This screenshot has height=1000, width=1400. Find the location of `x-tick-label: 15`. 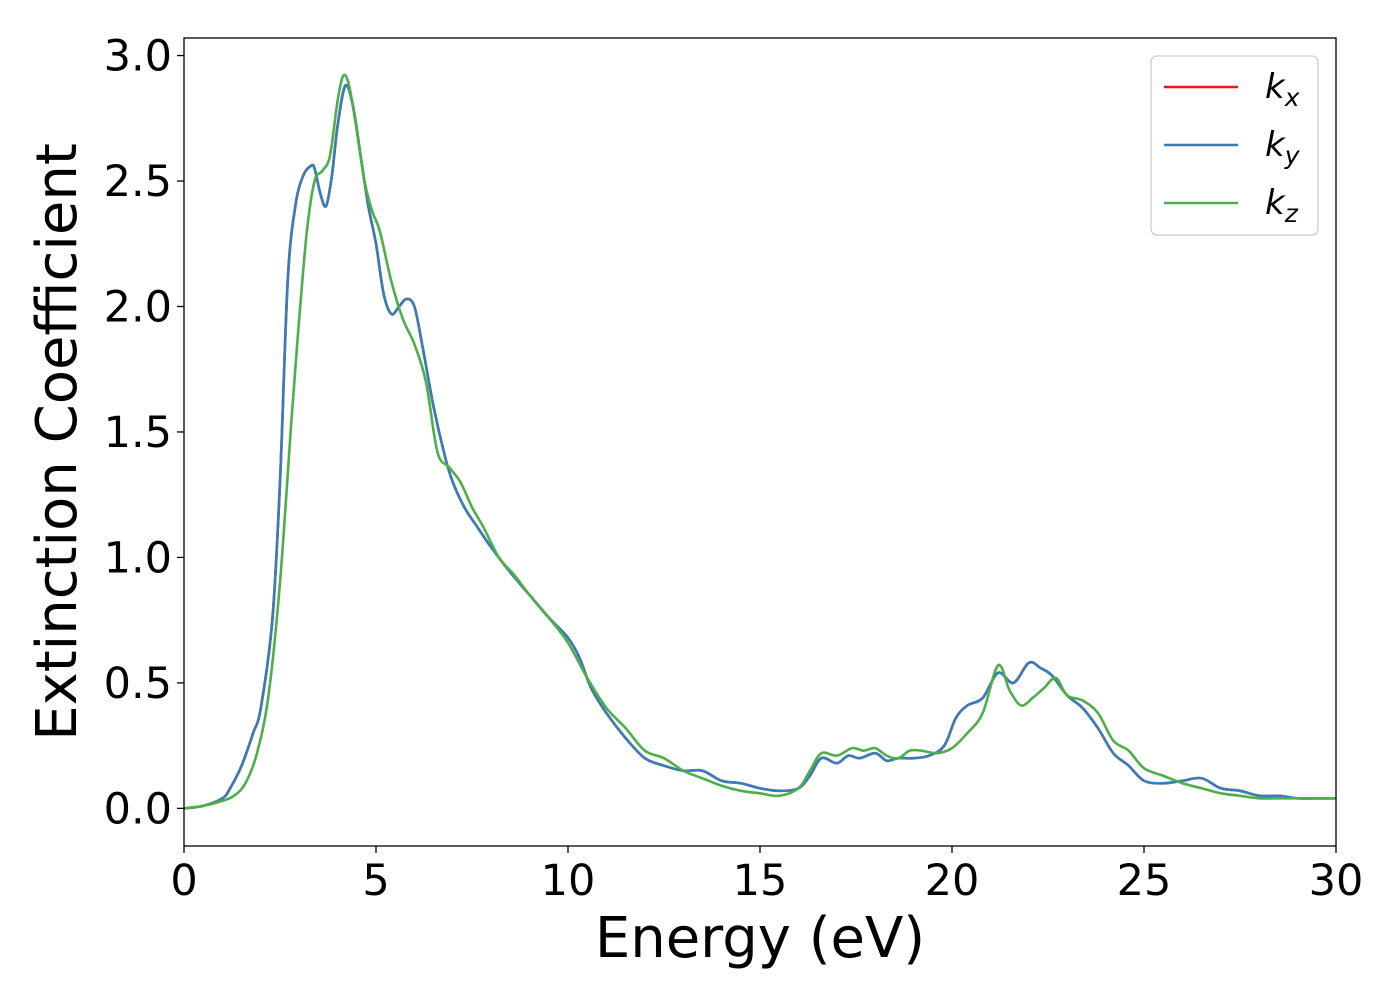

x-tick-label: 15 is located at coordinates (760, 881).